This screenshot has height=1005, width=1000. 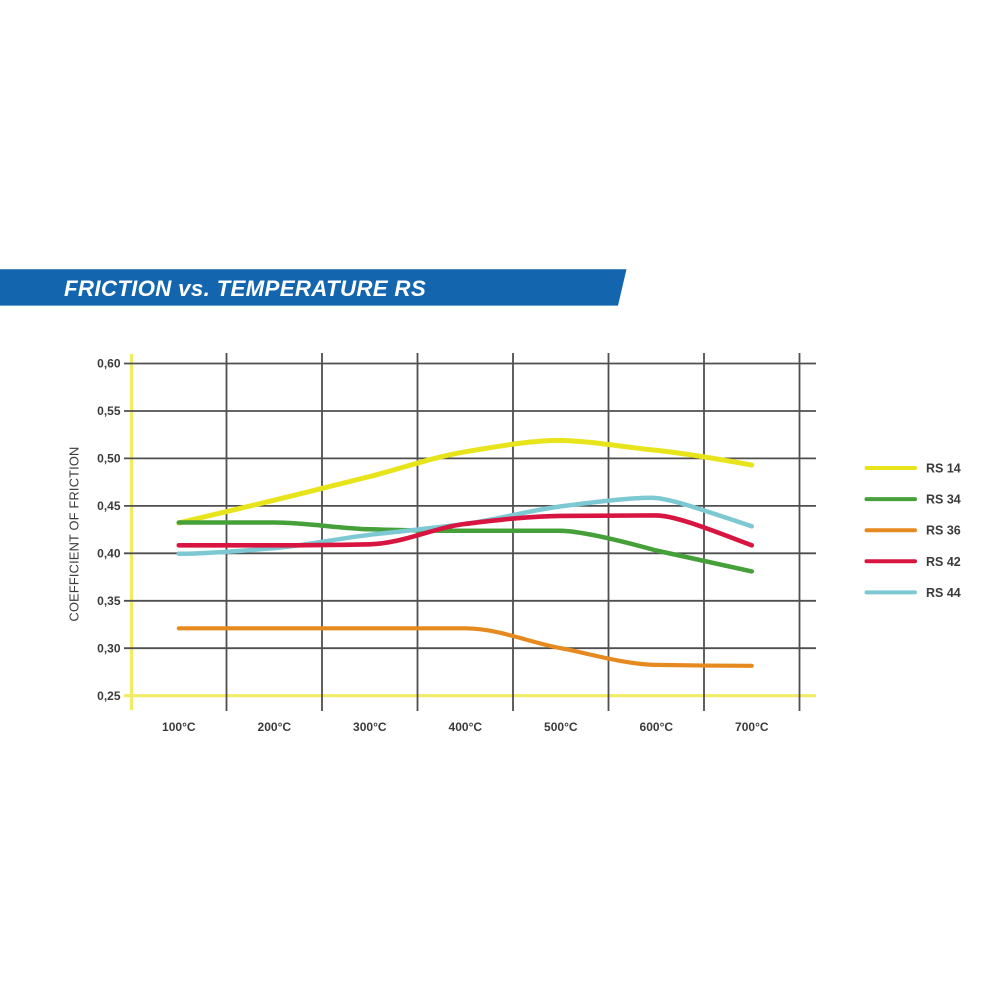 What do you see at coordinates (752, 727) in the screenshot?
I see `svg-text: 700°C` at bounding box center [752, 727].